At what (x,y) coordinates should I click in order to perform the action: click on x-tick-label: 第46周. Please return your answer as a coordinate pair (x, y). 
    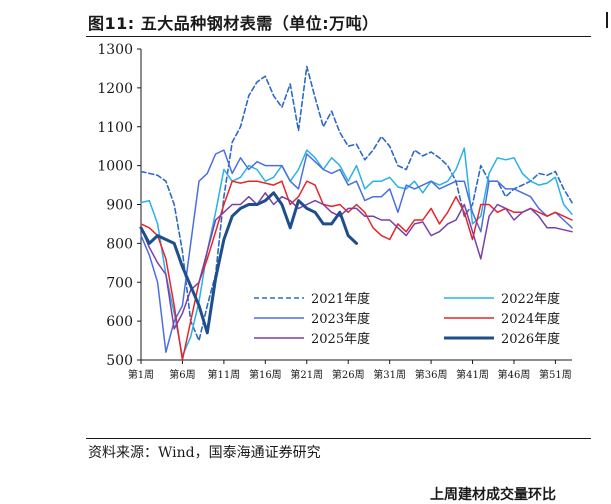
    Looking at the image, I should click on (514, 374).